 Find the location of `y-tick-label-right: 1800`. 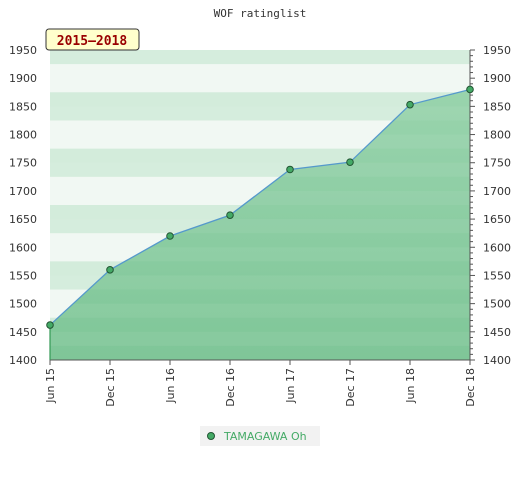

y-tick-label-right: 1800 is located at coordinates (497, 135).